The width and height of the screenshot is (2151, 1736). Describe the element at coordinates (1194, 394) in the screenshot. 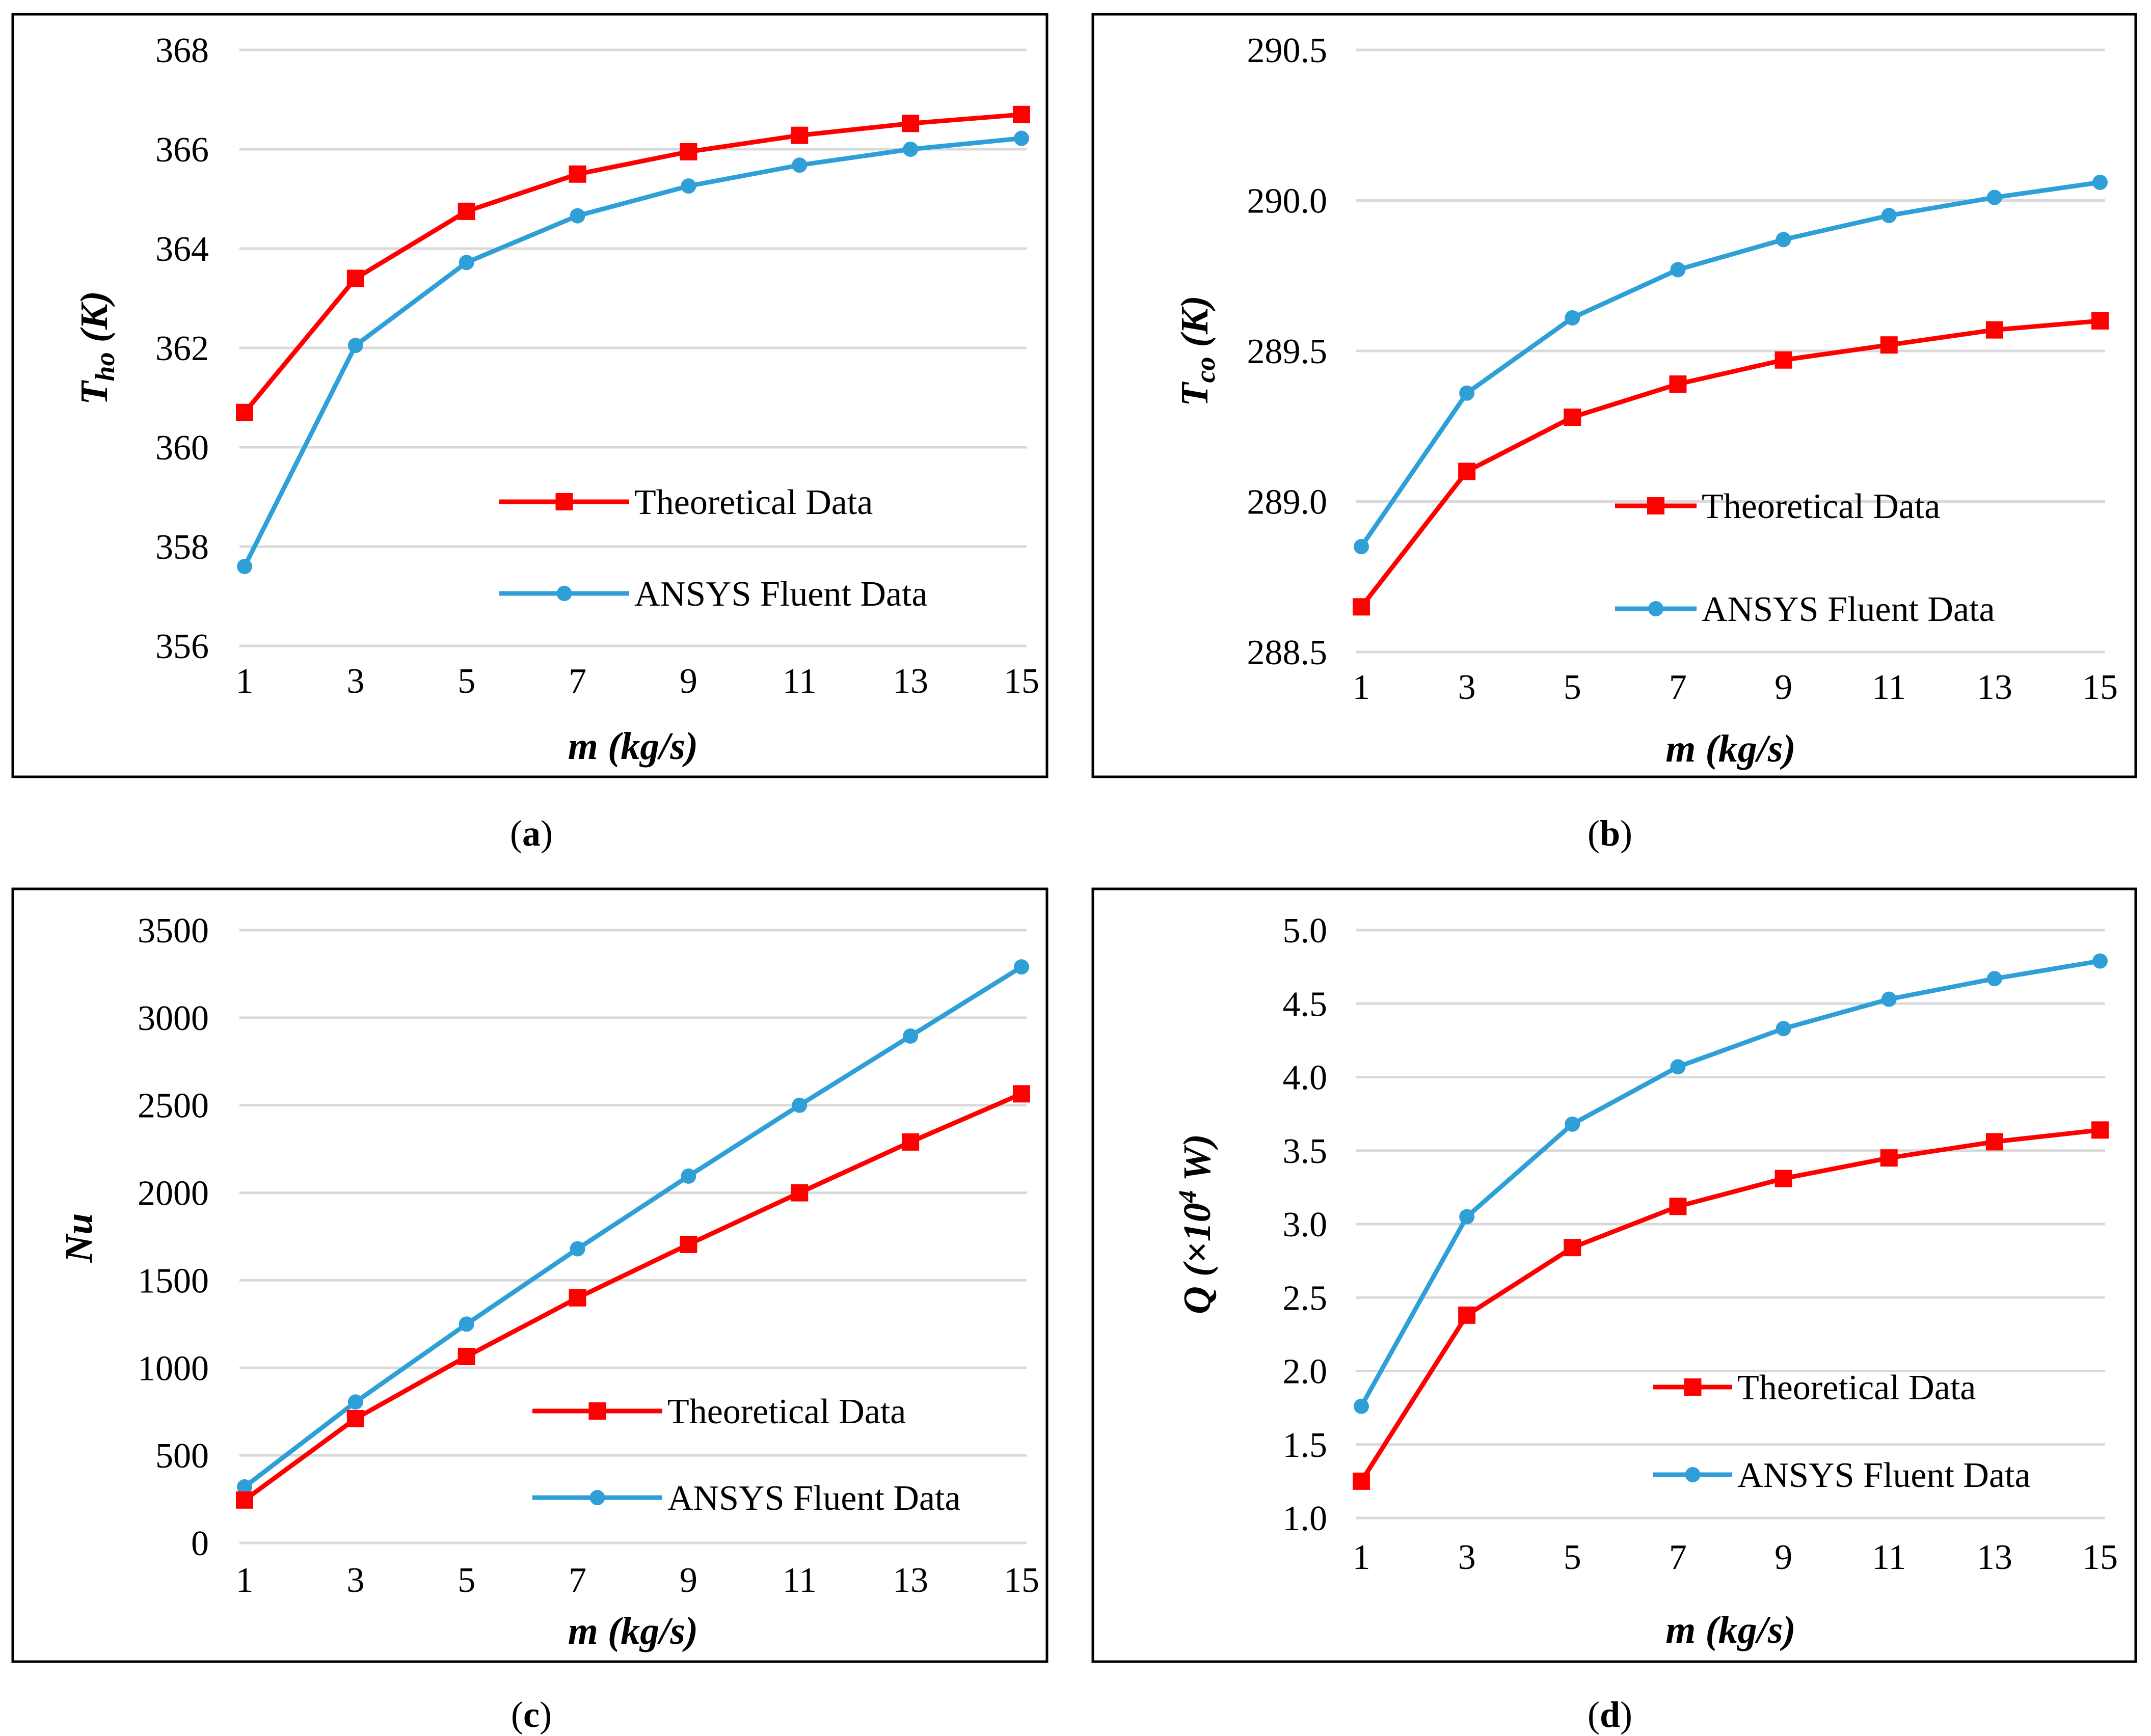

I see `y-axis-title-main: T` at that location.